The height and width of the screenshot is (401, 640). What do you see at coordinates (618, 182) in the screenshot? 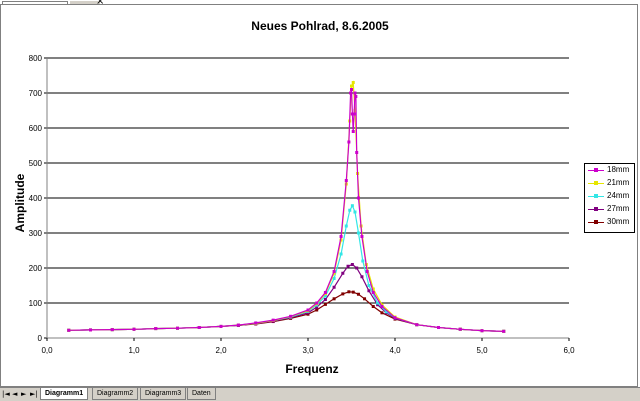
I see `legend-label: 21mm` at bounding box center [618, 182].